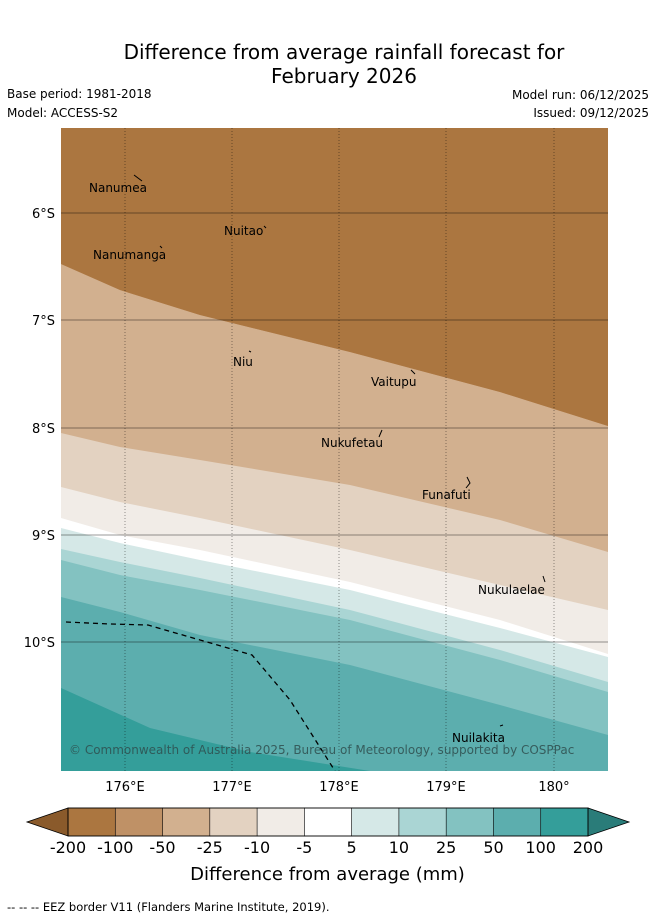  What do you see at coordinates (115, 847) in the screenshot?
I see `colorbar-tick-label: -100` at bounding box center [115, 847].